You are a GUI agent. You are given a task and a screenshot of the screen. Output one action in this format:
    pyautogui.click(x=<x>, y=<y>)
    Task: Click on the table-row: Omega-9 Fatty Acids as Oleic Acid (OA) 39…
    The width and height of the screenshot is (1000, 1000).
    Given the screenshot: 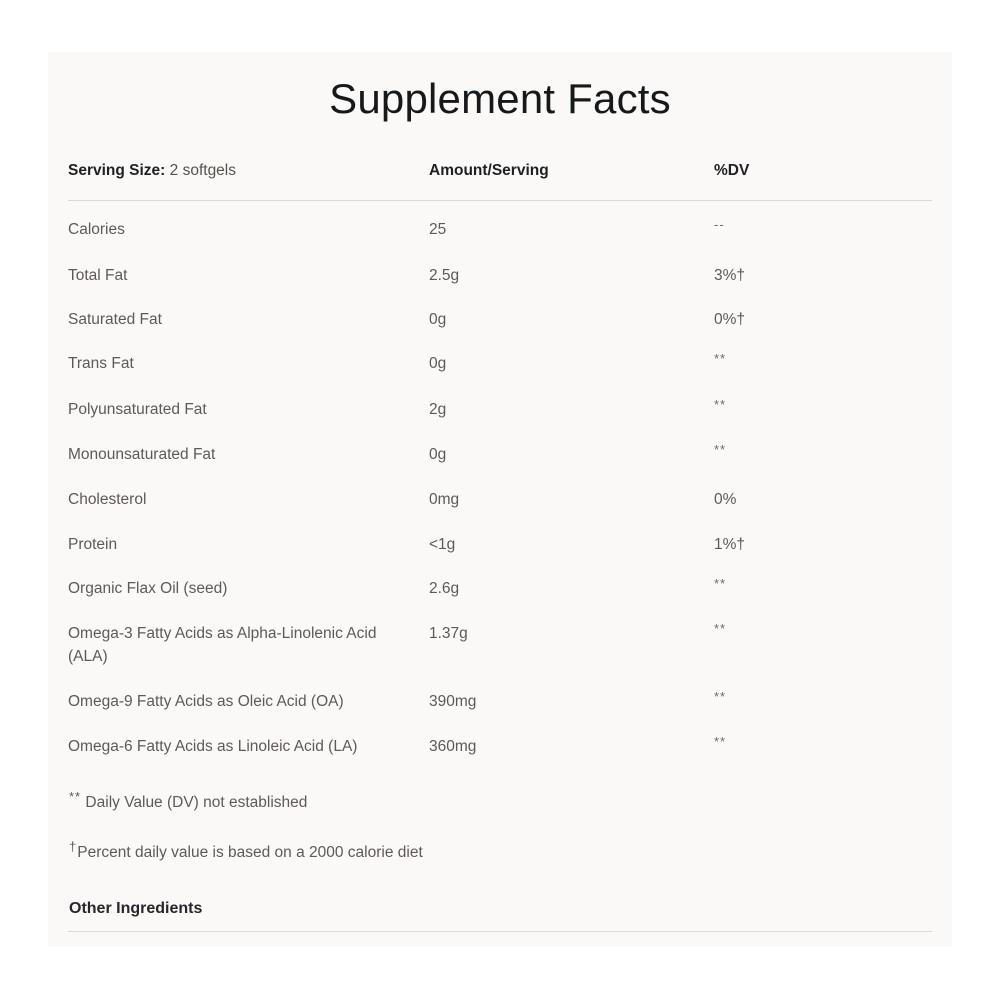 What is the action you would take?
    pyautogui.click(x=500, y=701)
    